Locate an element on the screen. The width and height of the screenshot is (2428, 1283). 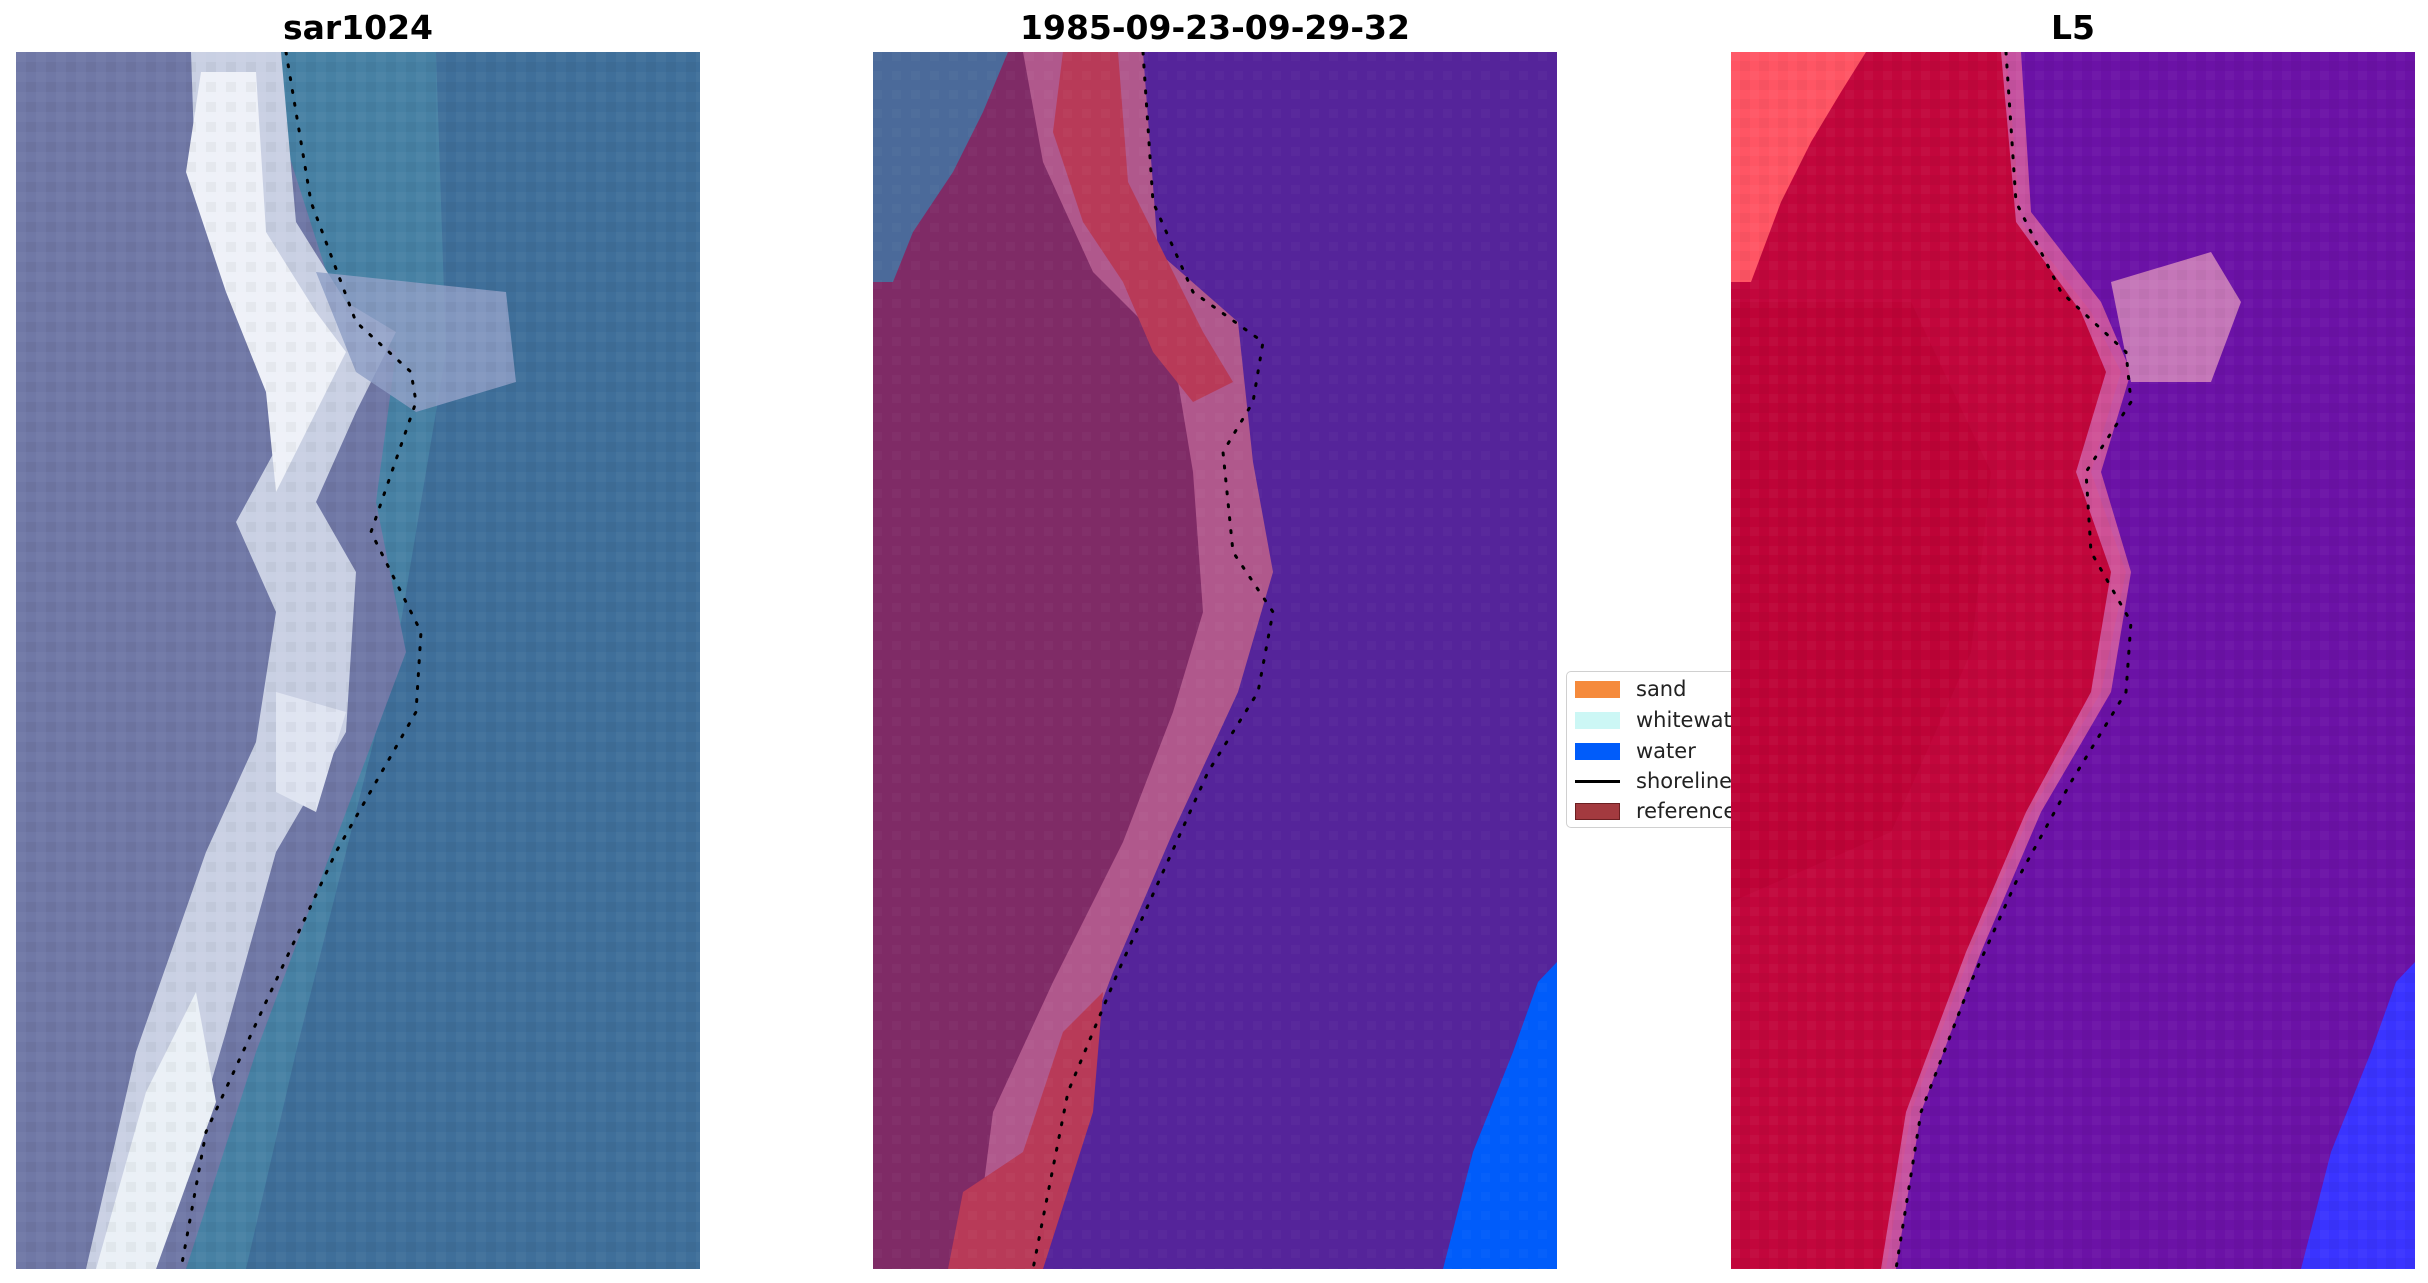
whitewater-swatch is located at coordinates (1597, 720).